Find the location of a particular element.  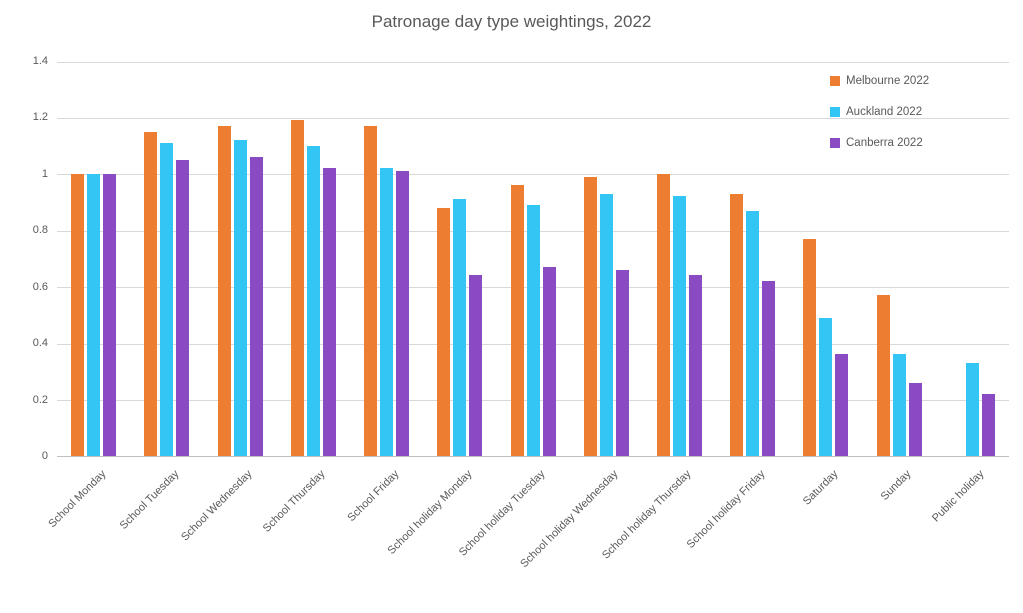

y-tick-label: 0.2 is located at coordinates (40, 399).